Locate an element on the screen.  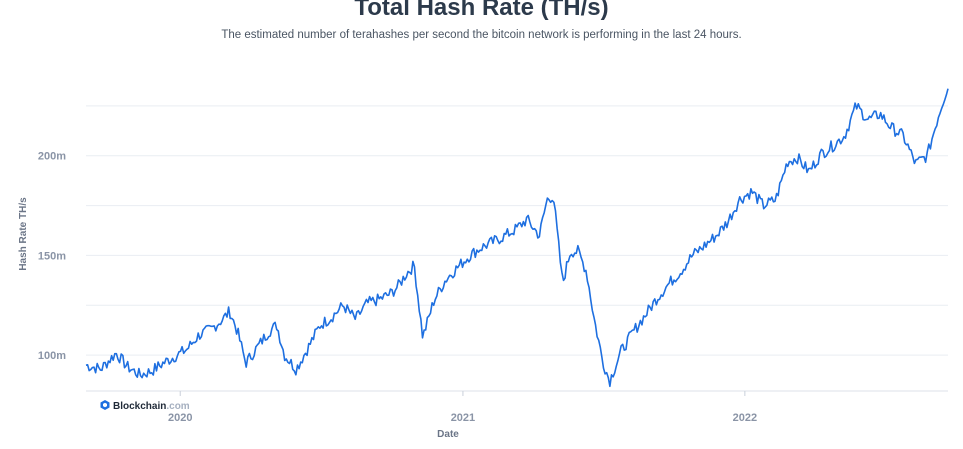
blockchain-logo-icon is located at coordinates (105, 405).